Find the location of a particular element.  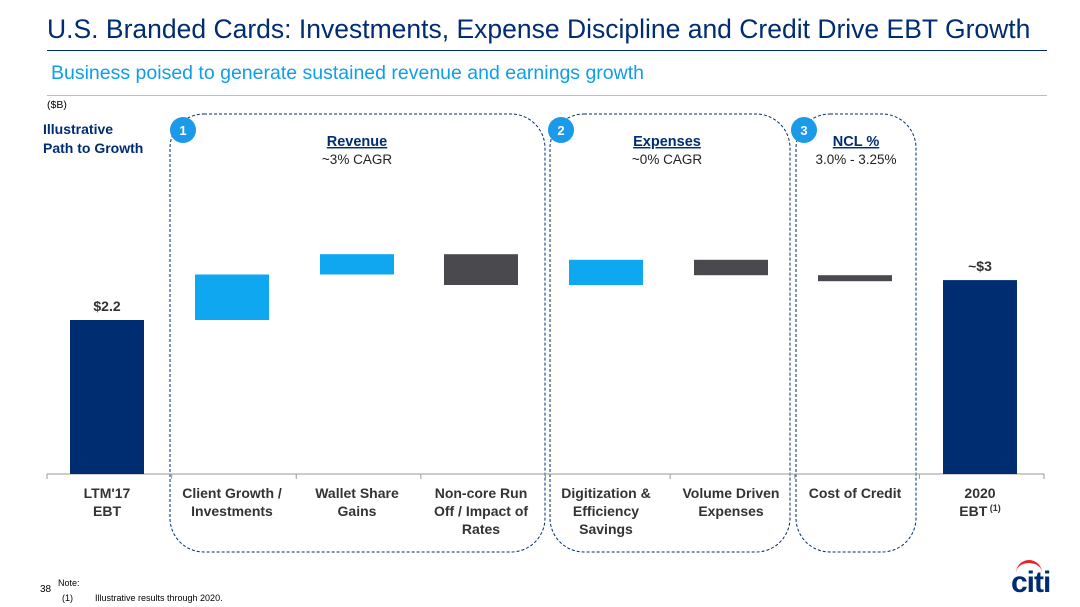

group-badge-number: 2 is located at coordinates (560, 130).